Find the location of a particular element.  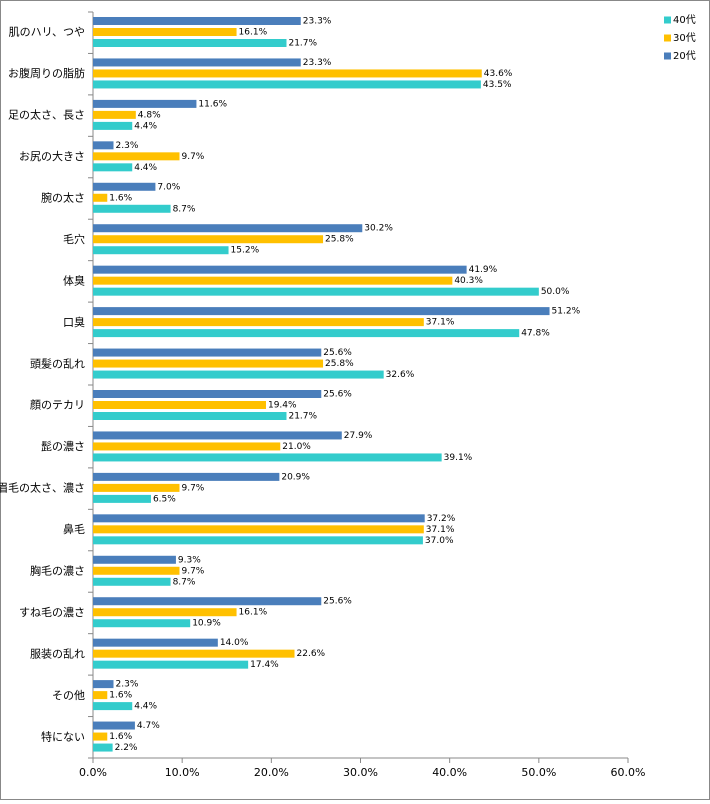

category-label: 口臭 is located at coordinates (74, 322).